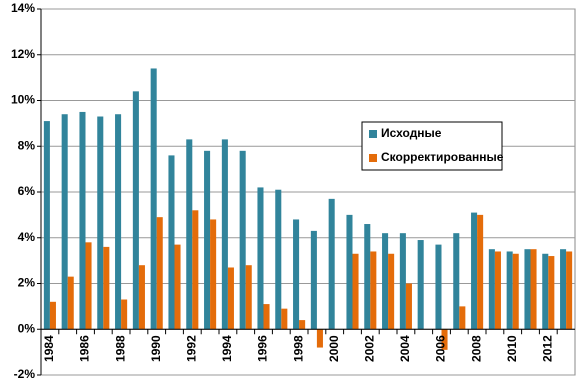 The width and height of the screenshot is (576, 384). I want to click on x-tick-label: 2002, so click(369, 348).